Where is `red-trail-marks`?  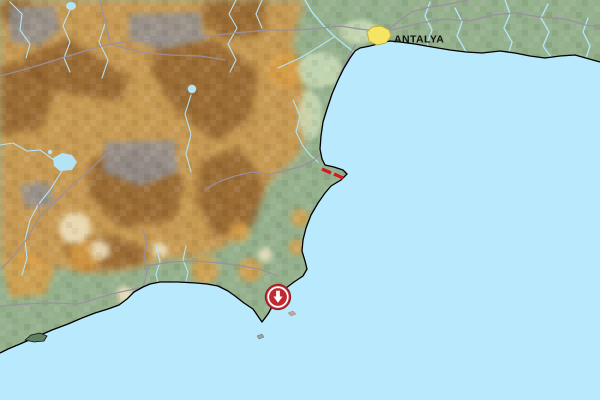 red-trail-marks is located at coordinates (332, 173).